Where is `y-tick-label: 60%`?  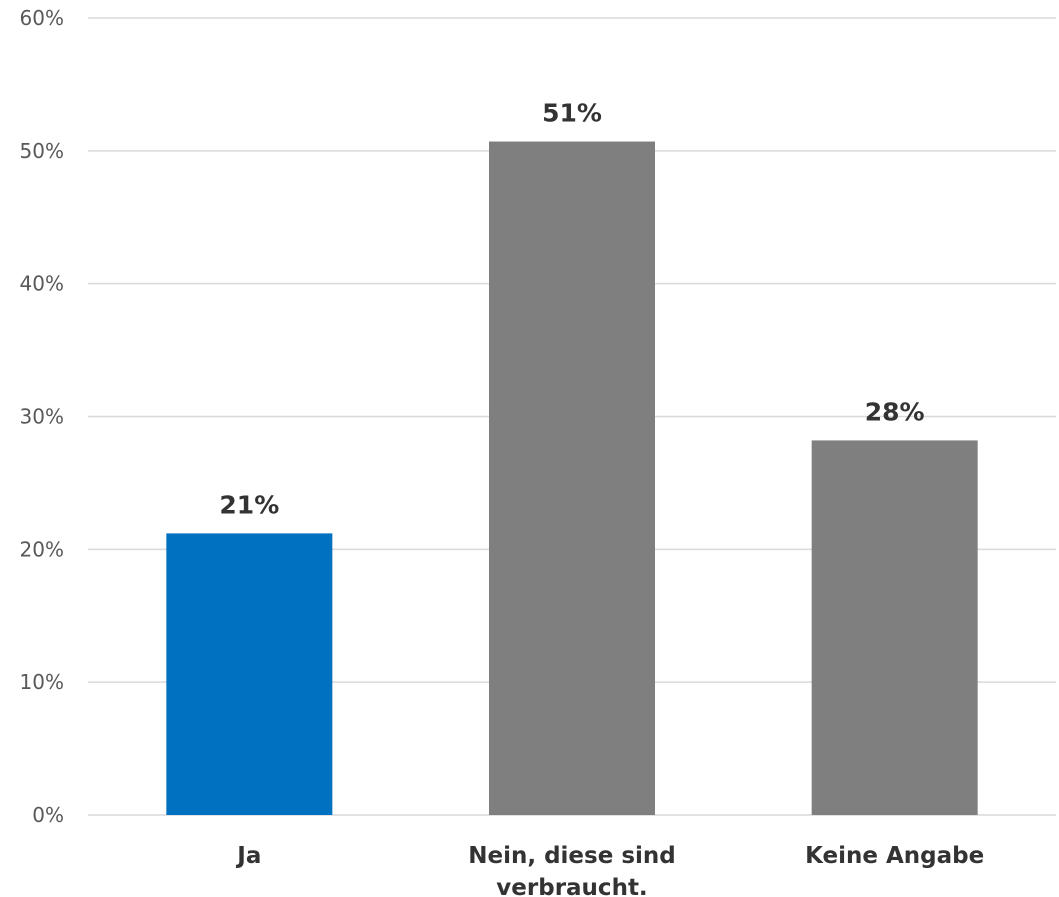
y-tick-label: 60% is located at coordinates (42, 18).